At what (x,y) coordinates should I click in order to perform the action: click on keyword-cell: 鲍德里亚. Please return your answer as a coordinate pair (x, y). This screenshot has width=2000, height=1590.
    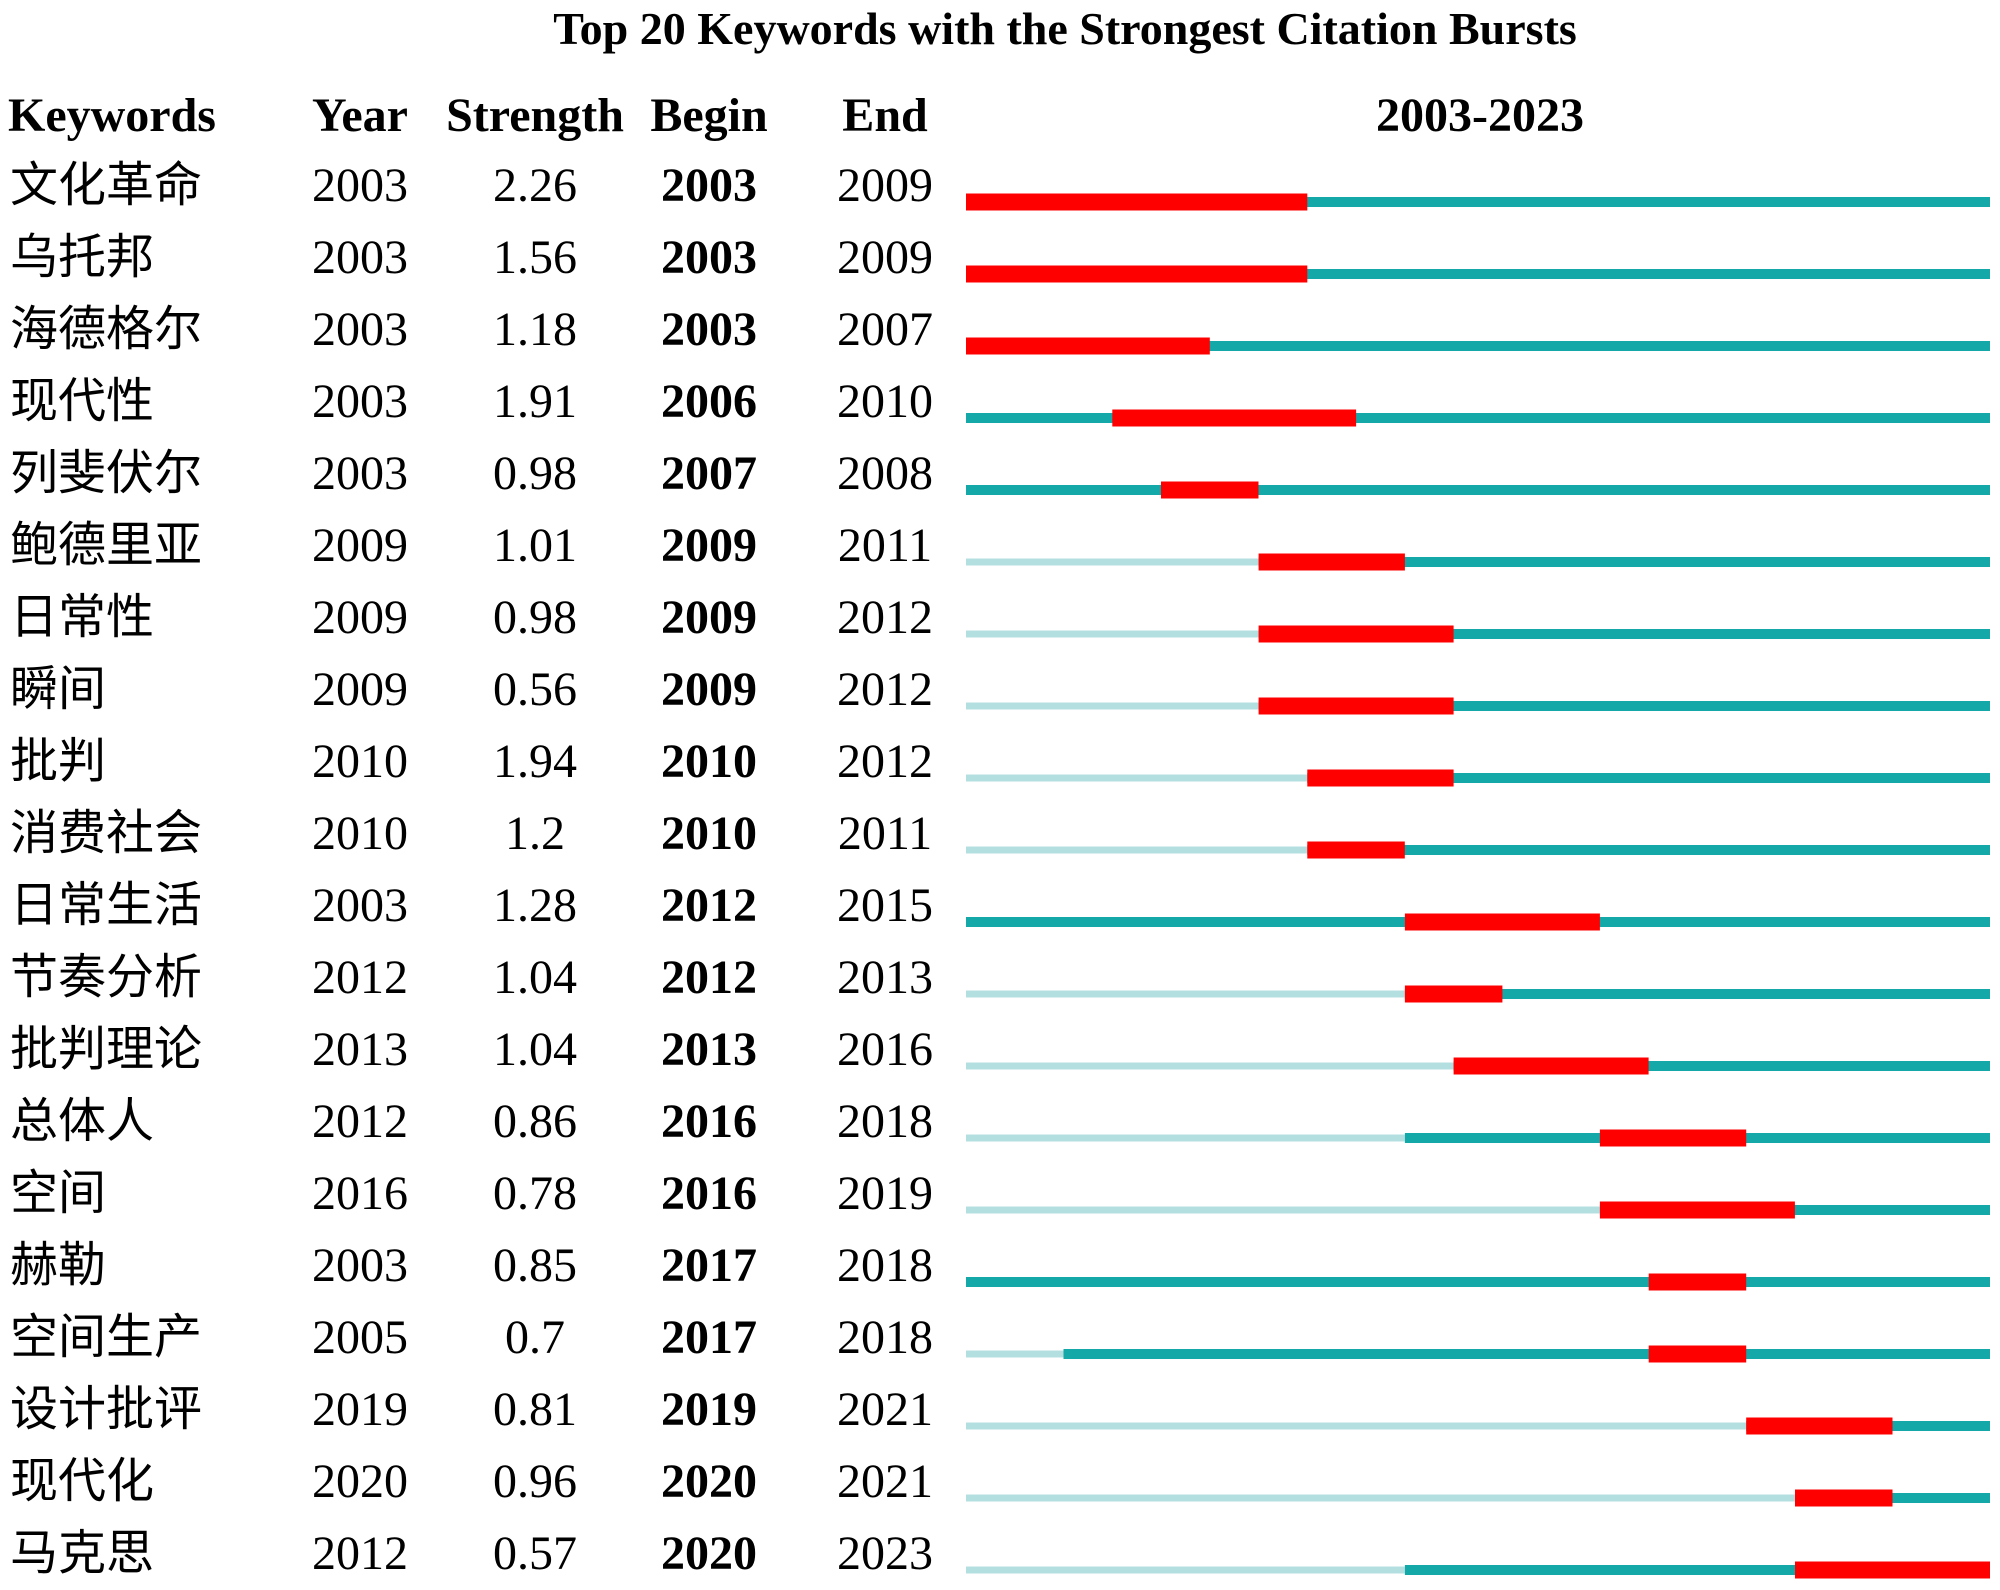
    Looking at the image, I should click on (106, 545).